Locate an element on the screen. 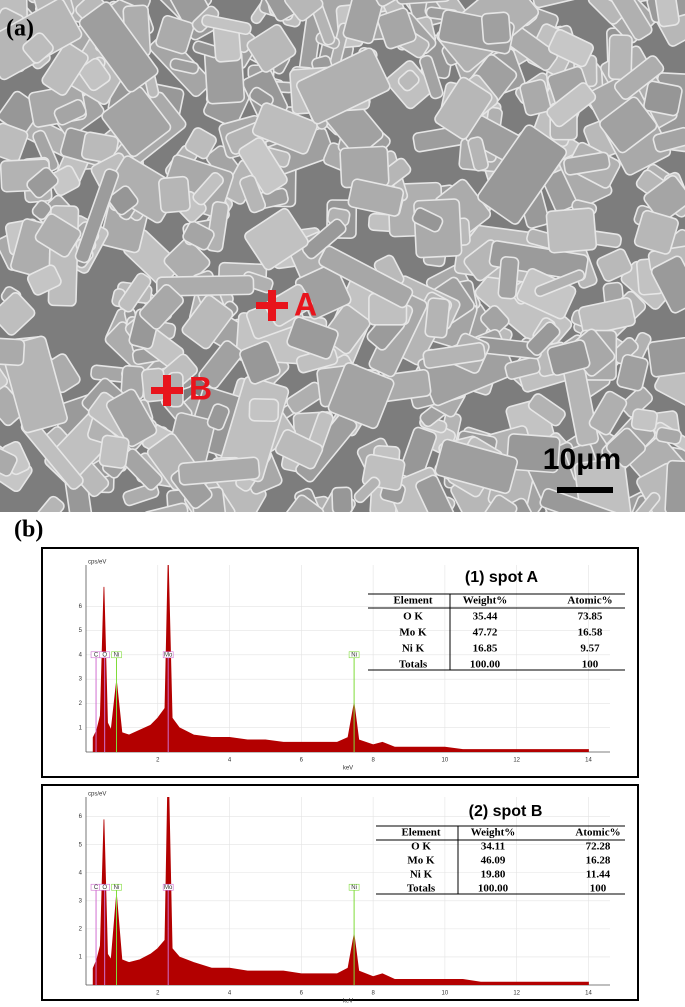  x-tick-label: 8 is located at coordinates (373, 761).